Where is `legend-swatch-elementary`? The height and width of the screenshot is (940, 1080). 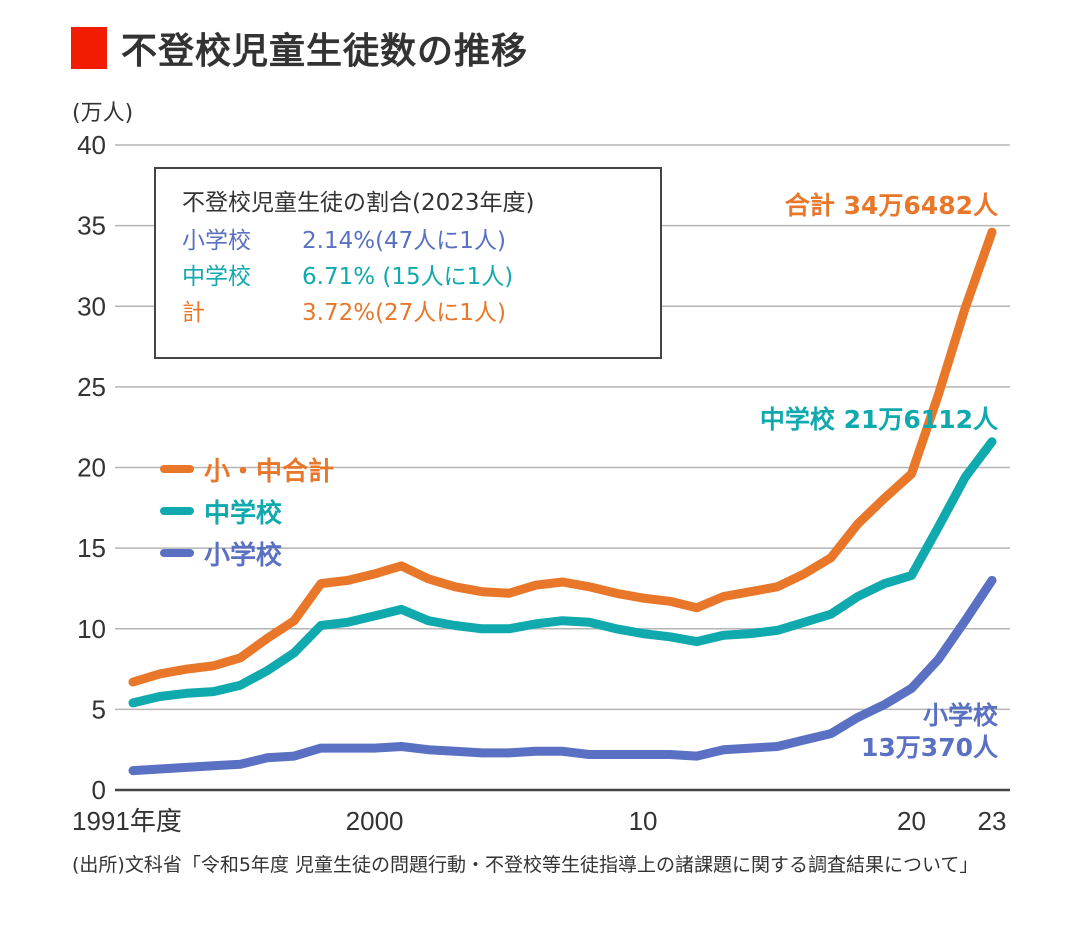
legend-swatch-elementary is located at coordinates (177, 553).